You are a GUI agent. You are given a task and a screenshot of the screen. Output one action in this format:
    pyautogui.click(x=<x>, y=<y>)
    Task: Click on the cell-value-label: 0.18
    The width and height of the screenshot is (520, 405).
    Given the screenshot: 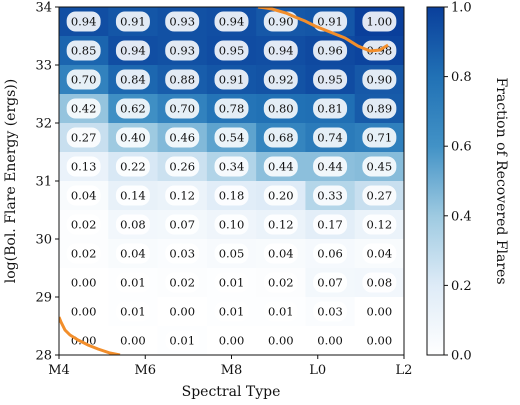 What is the action you would take?
    pyautogui.click(x=232, y=196)
    